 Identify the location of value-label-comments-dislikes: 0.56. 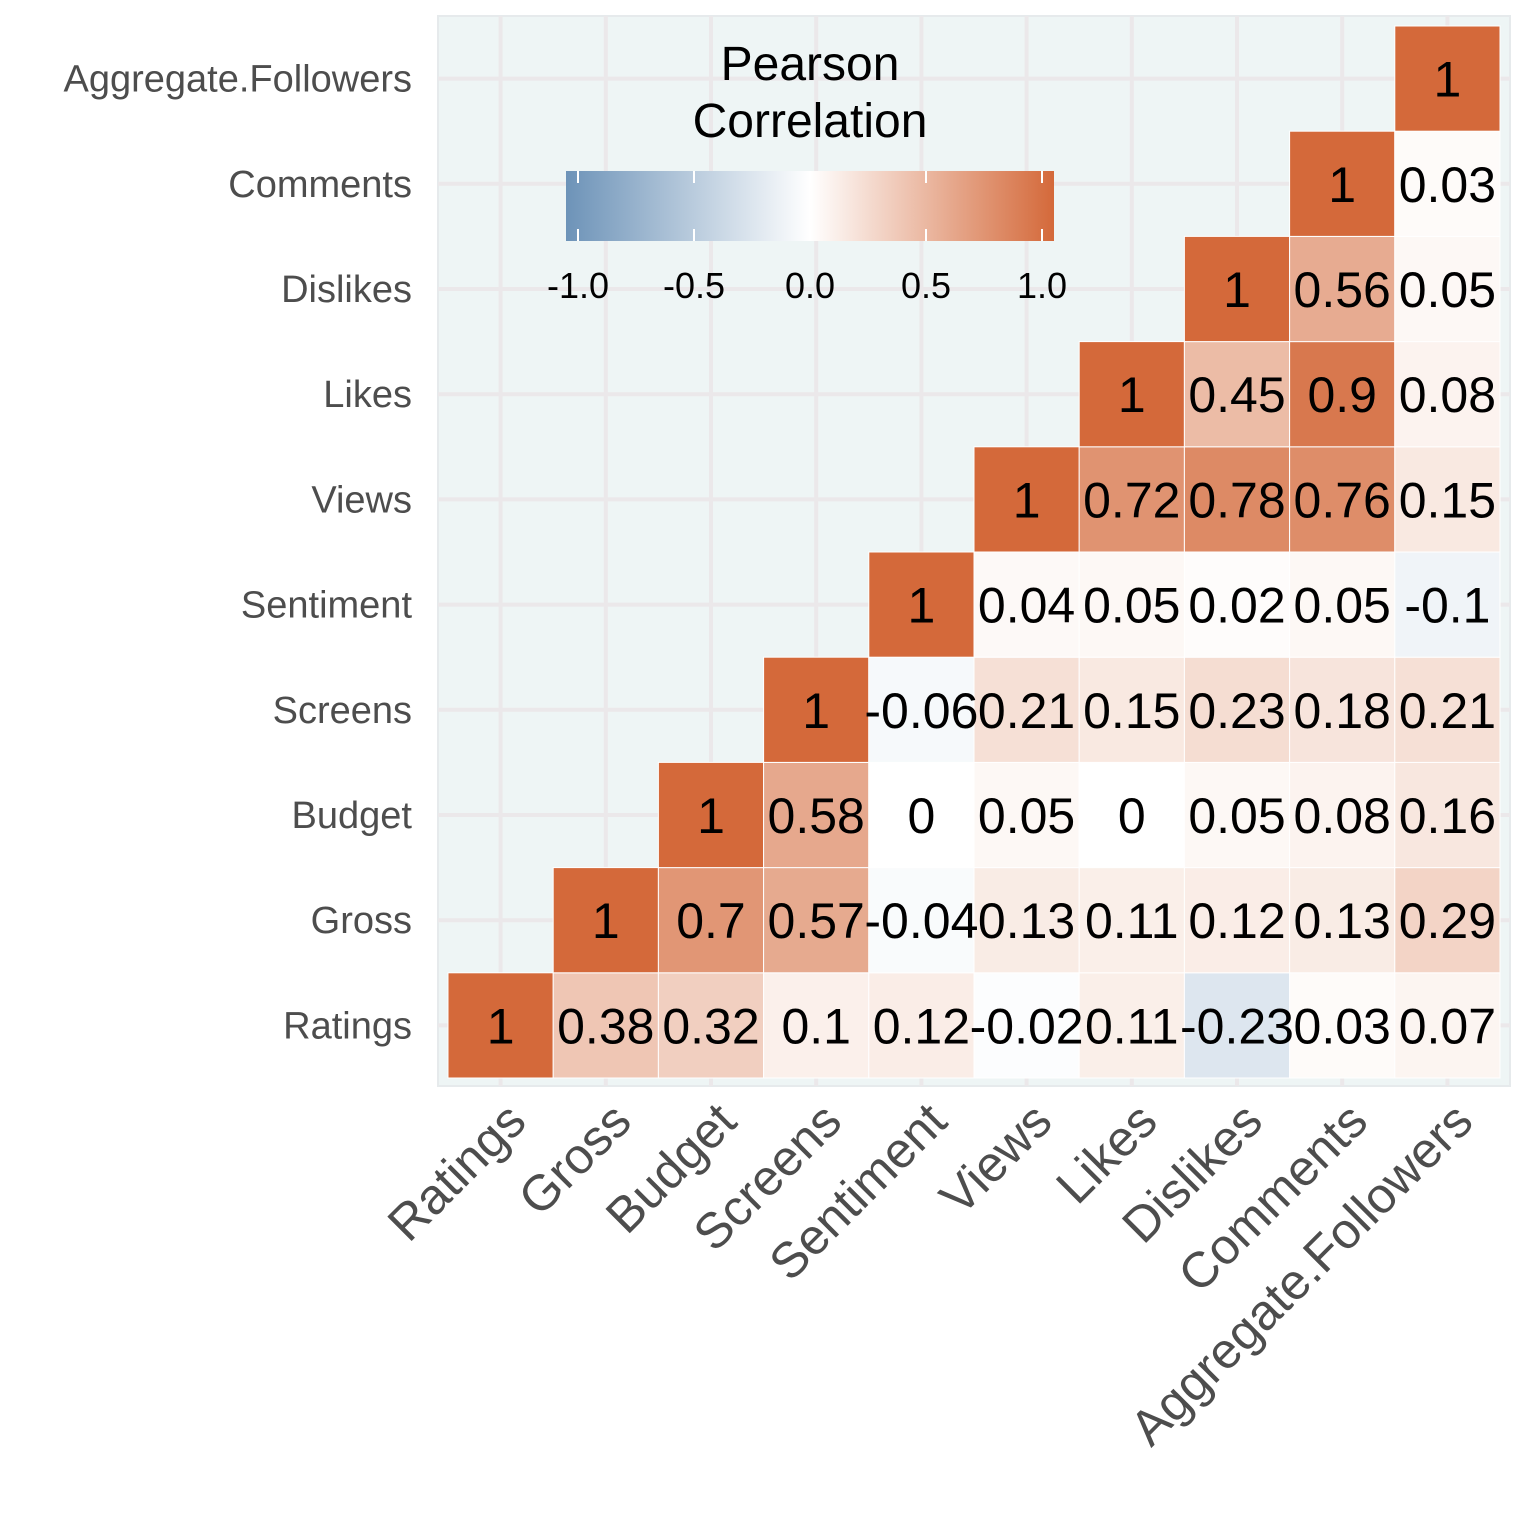
(1342, 290).